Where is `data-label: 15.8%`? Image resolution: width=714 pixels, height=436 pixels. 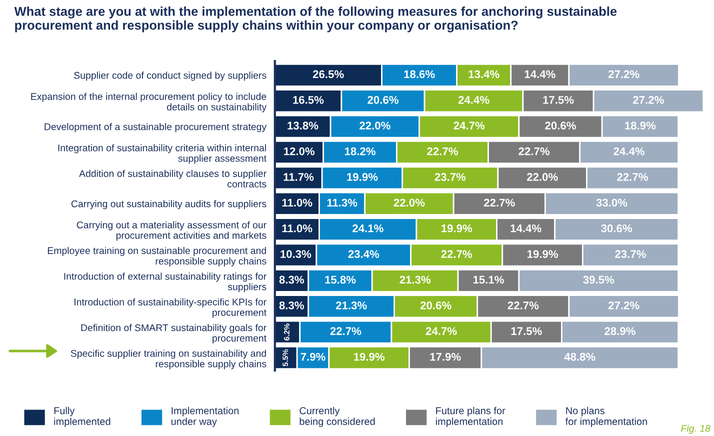
data-label: 15.8% is located at coordinates (340, 280).